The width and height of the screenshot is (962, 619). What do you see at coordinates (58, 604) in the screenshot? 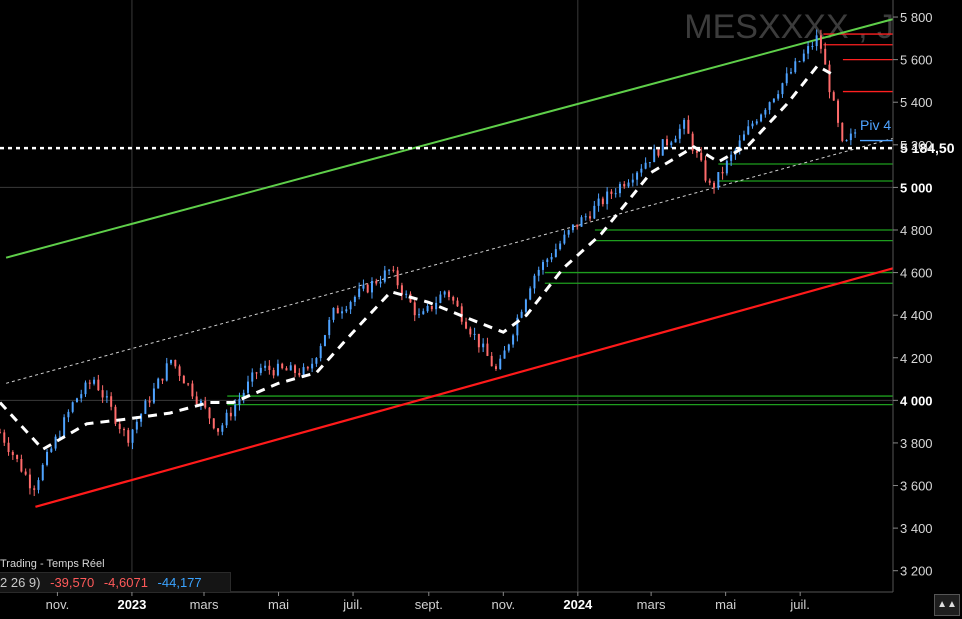
I see `x-tick-label: nov.` at bounding box center [58, 604].